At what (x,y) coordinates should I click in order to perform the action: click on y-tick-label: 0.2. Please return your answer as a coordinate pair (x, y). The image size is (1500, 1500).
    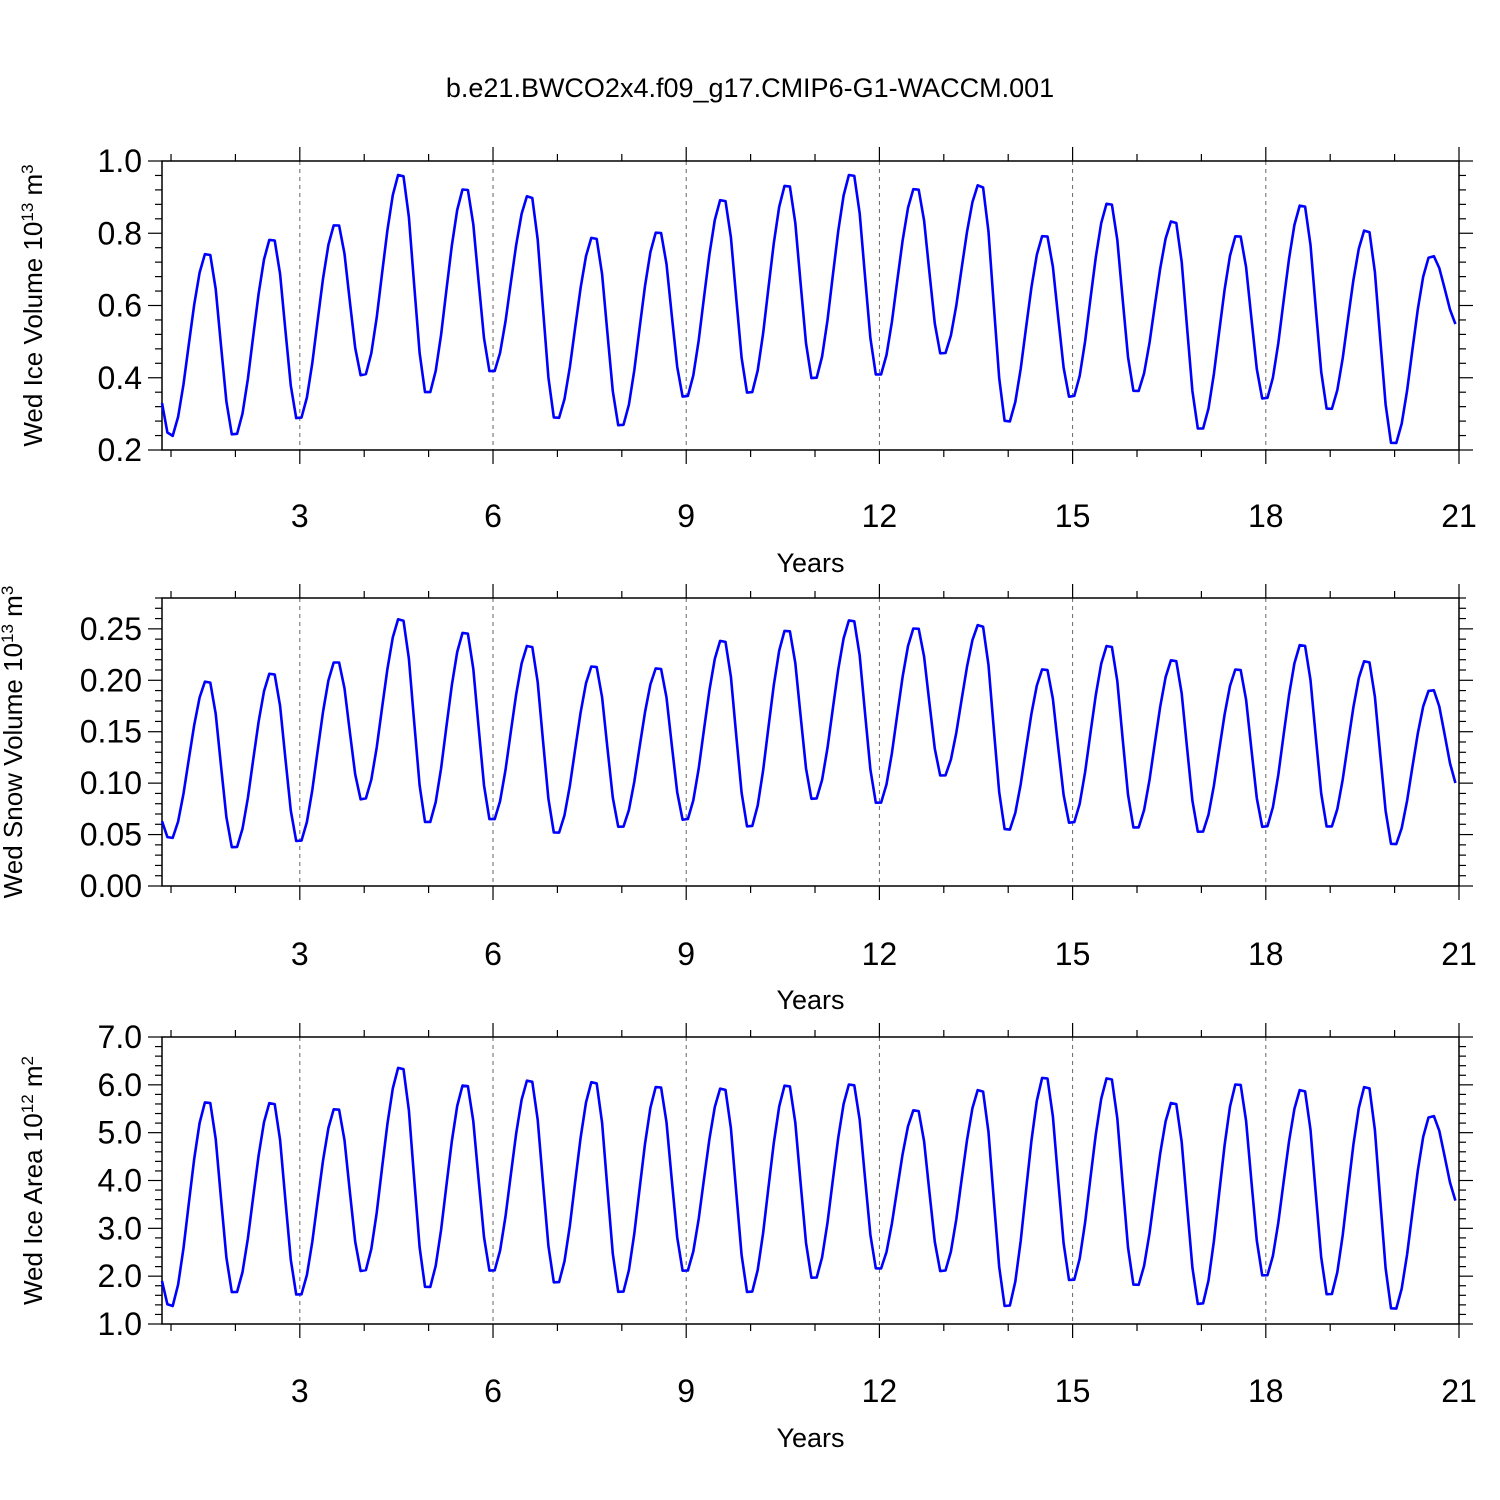
    Looking at the image, I should click on (120, 450).